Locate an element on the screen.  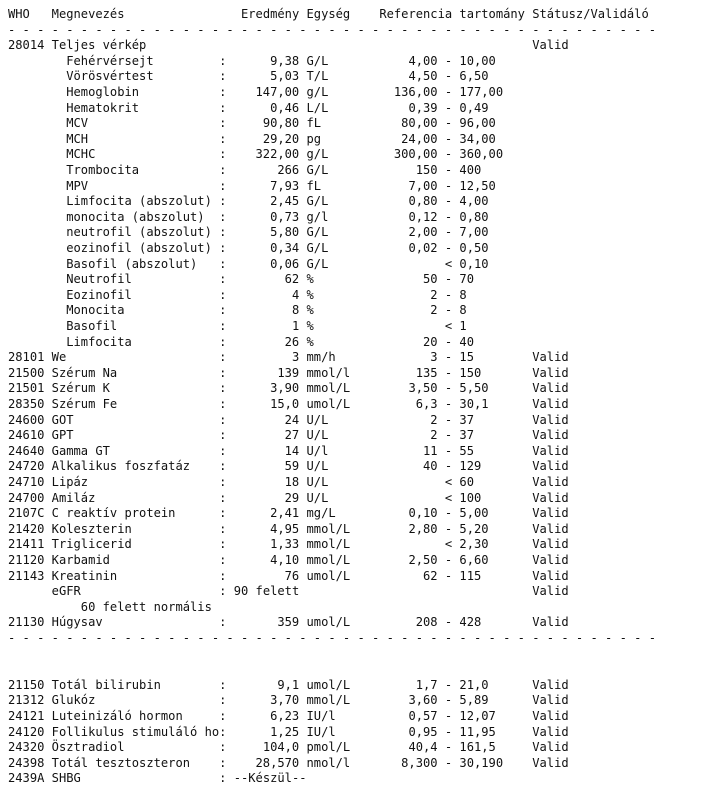
test-name: MCV is located at coordinates (77, 123).